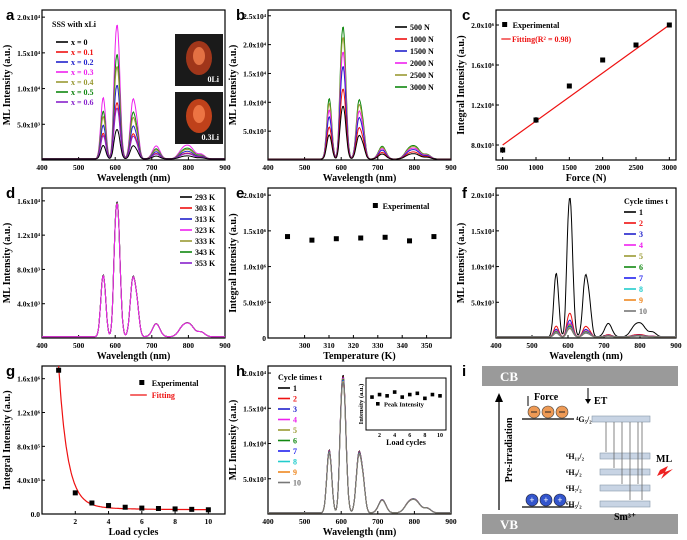 The width and height of the screenshot is (687, 540). What do you see at coordinates (205, 197) in the screenshot?
I see `legend-entry: 293 K` at bounding box center [205, 197].